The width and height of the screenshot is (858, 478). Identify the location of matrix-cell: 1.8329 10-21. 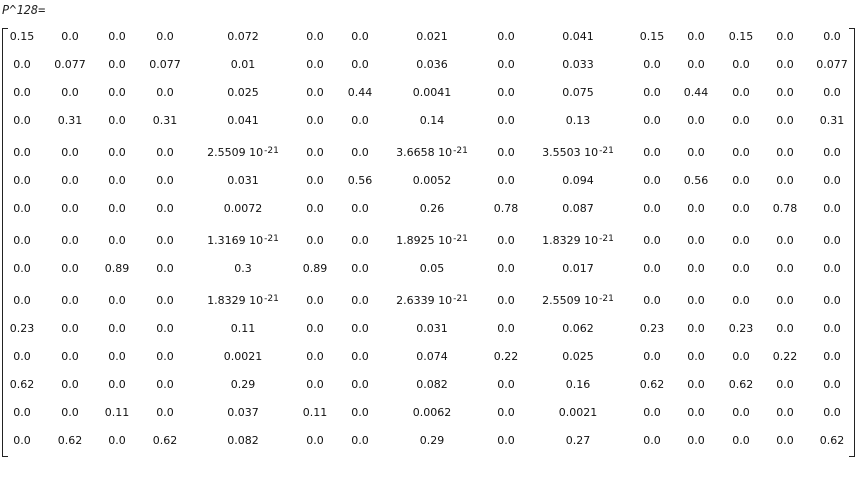
(243, 301).